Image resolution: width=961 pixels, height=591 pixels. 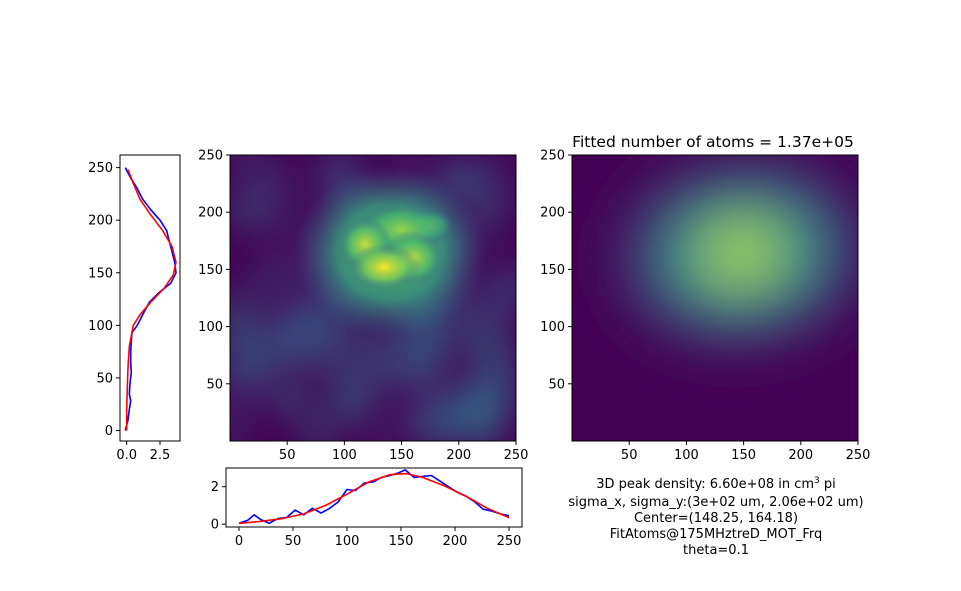 I want to click on x-profile-xtick-label: 250, so click(x=509, y=541).